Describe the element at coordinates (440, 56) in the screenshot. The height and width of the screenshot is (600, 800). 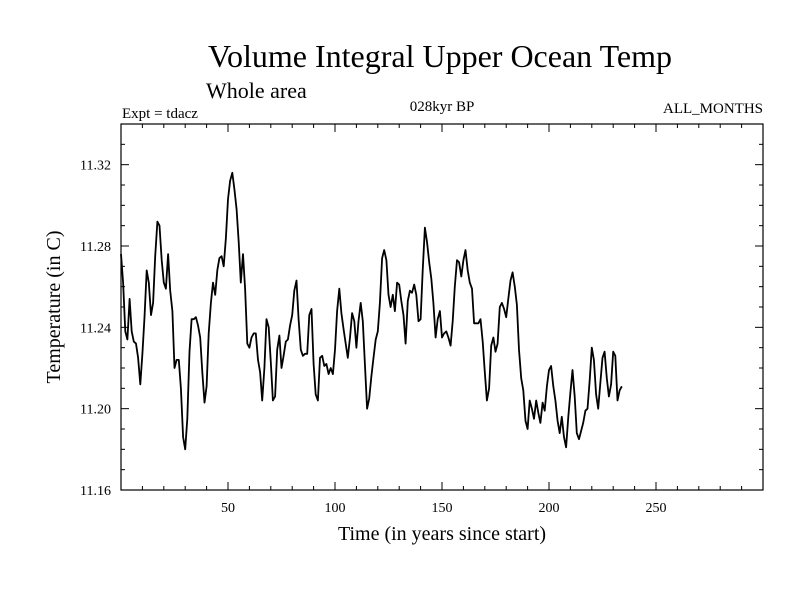
I see `chart-title: Volume Integral Upper Ocean Temp` at that location.